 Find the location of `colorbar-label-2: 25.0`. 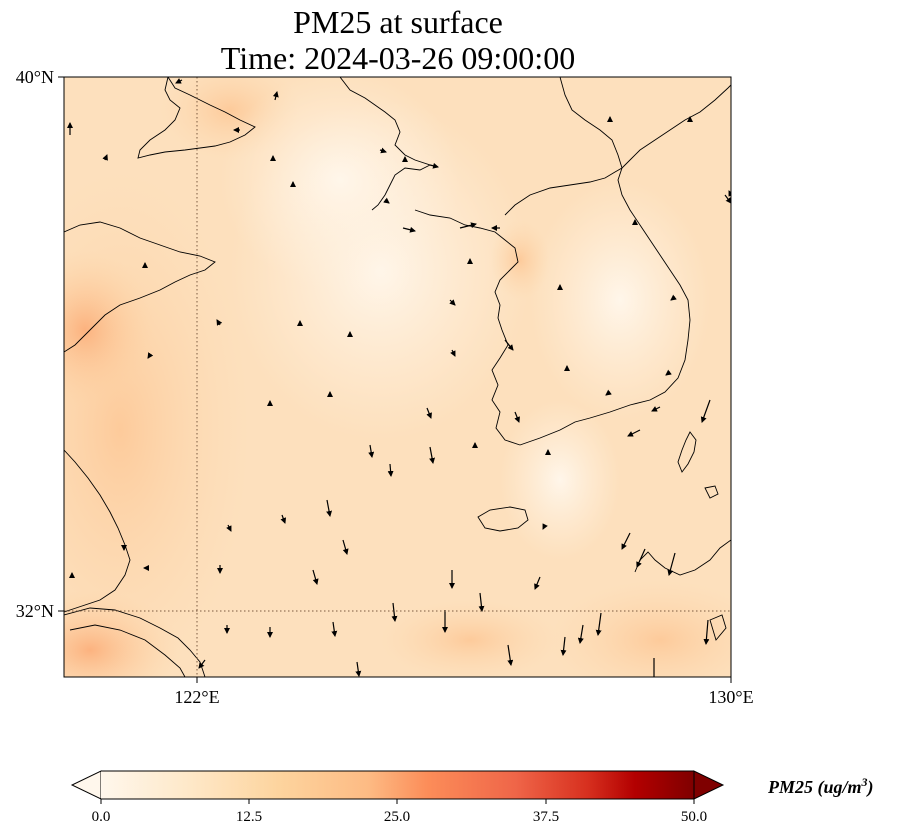

colorbar-label-2: 25.0 is located at coordinates (397, 817).